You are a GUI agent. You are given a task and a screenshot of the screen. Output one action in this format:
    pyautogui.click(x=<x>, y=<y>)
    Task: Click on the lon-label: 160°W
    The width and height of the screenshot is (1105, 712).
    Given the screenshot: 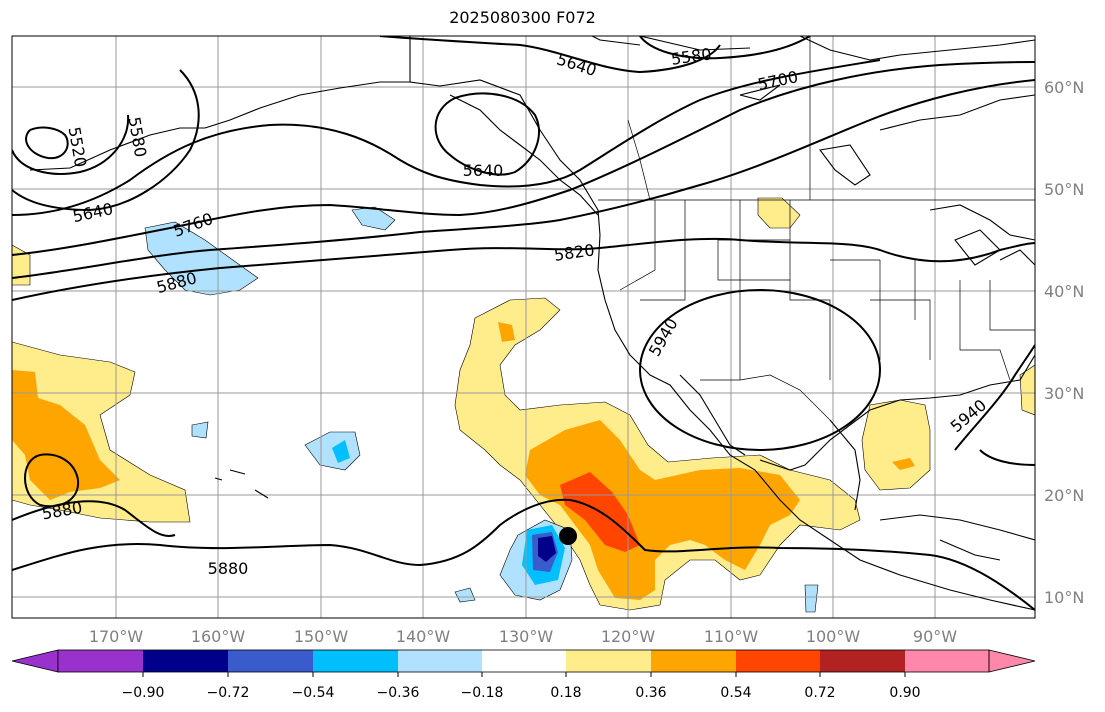 What is the action you would take?
    pyautogui.click(x=218, y=636)
    